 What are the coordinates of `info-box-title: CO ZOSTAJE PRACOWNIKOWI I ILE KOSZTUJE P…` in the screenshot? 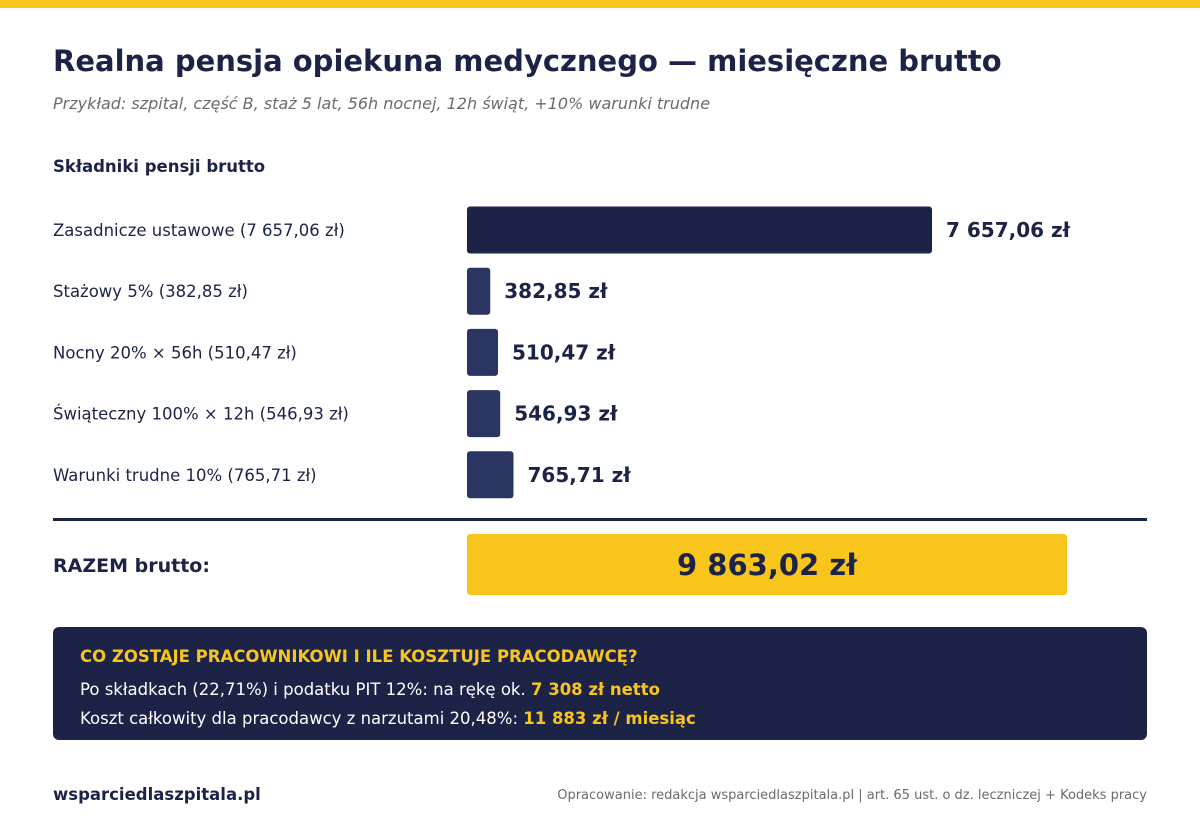 It's located at (359, 656).